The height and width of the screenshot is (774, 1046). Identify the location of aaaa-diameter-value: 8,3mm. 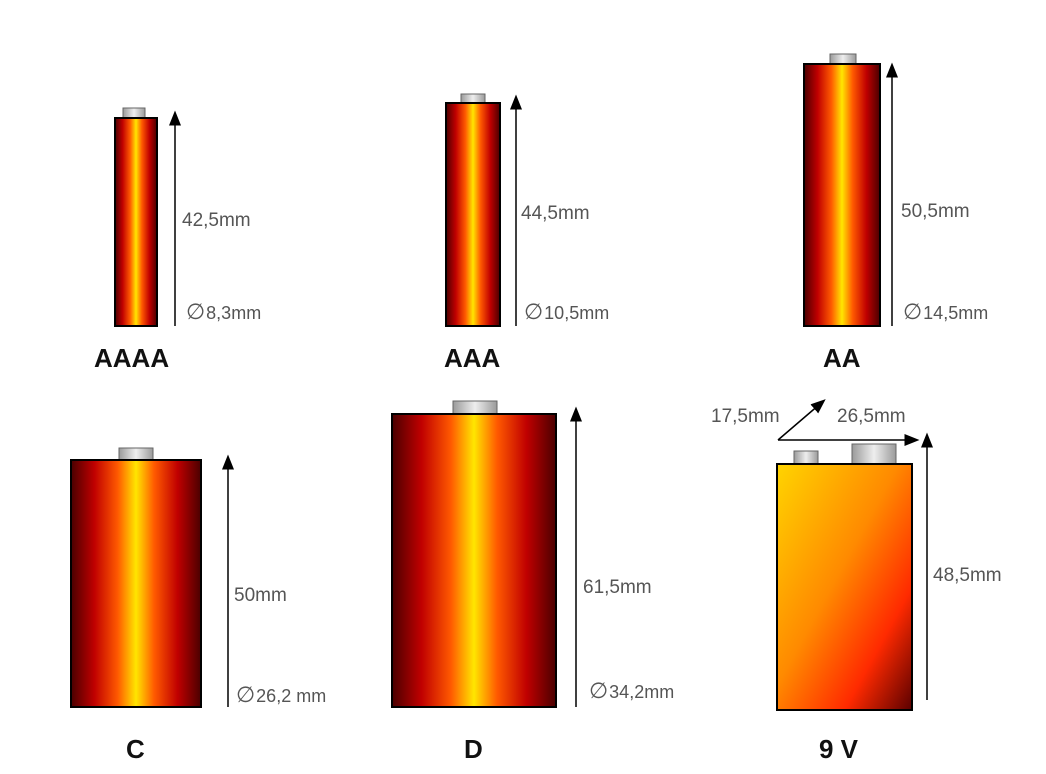
(234, 313).